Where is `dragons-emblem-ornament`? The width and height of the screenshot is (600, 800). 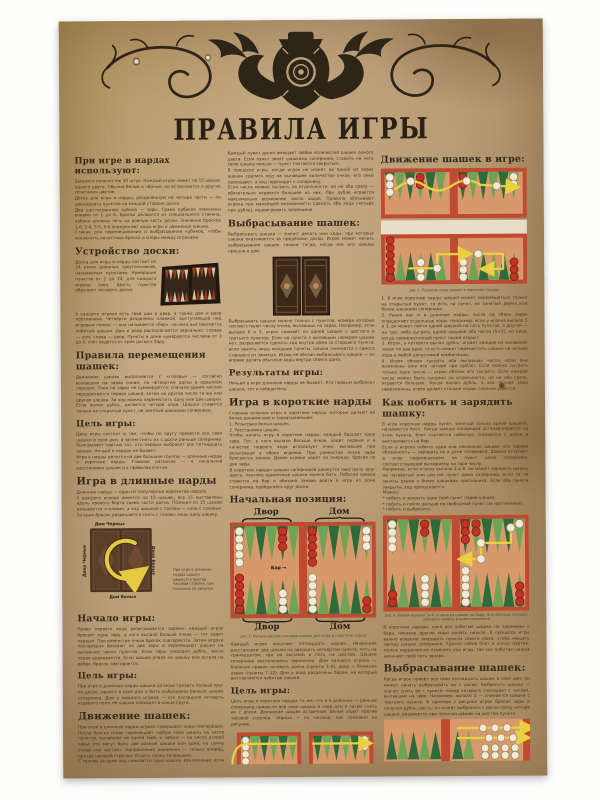
dragons-emblem-ornament is located at coordinates (301, 69).